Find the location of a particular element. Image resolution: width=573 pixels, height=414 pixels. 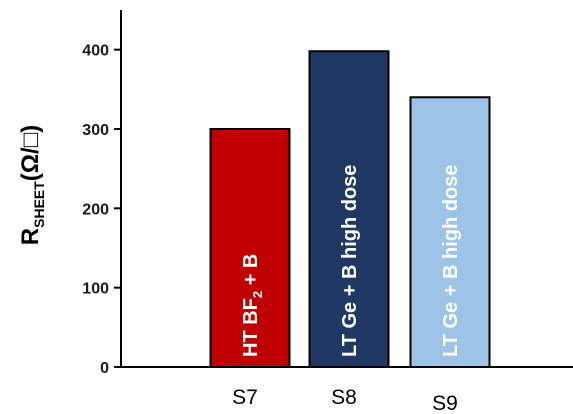

y-tick-label: 100 is located at coordinates (95, 289).